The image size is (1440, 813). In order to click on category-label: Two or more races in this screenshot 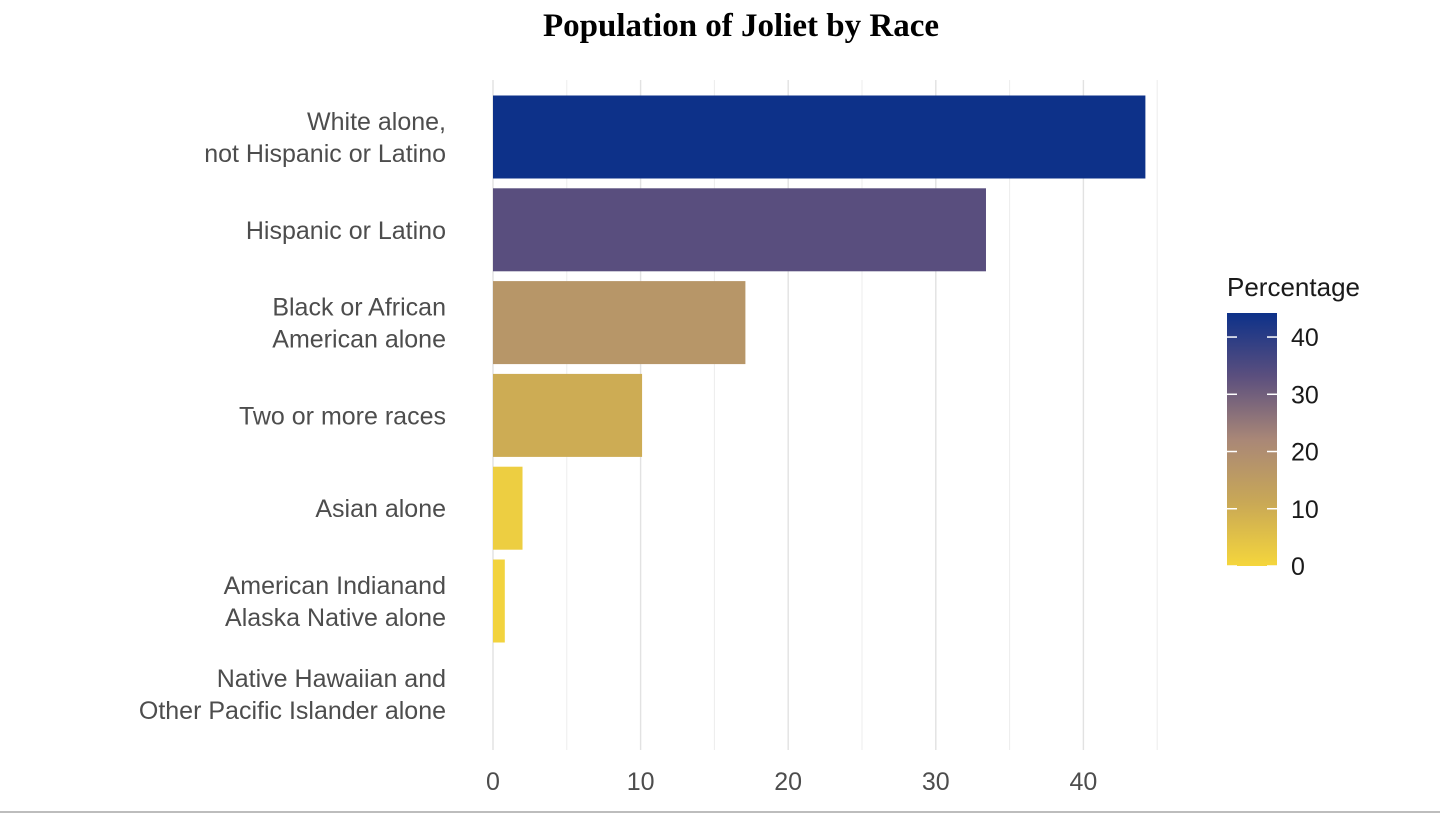, I will do `click(342, 416)`.